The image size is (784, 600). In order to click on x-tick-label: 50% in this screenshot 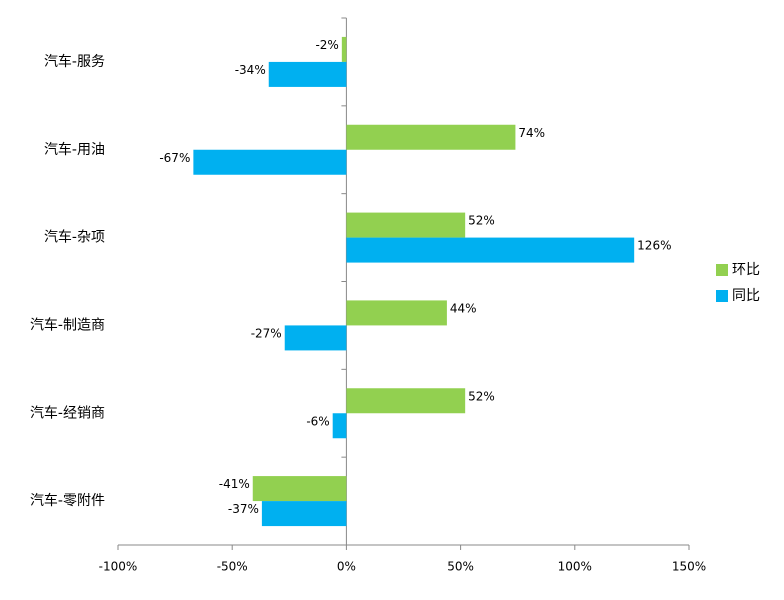, I will do `click(460, 567)`.